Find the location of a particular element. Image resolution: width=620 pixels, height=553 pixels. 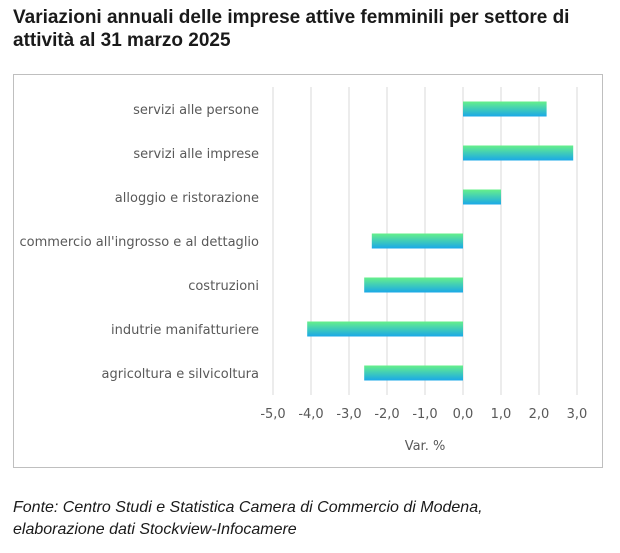

x-tick-label: -3,0 is located at coordinates (348, 414).